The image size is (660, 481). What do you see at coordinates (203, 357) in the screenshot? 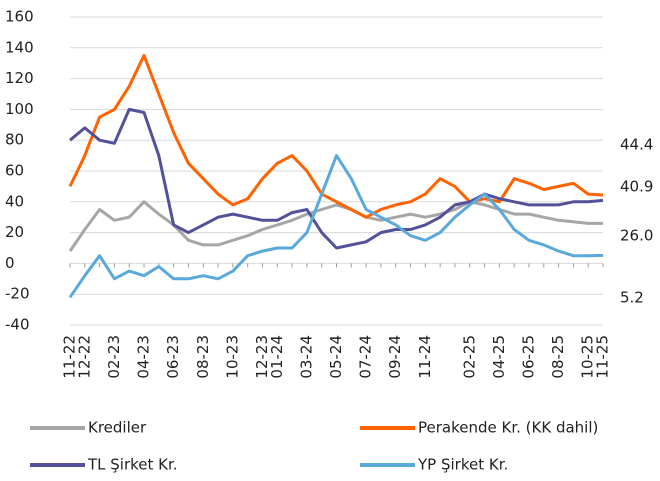
I see `x-tick-label: 08-23` at bounding box center [203, 357].